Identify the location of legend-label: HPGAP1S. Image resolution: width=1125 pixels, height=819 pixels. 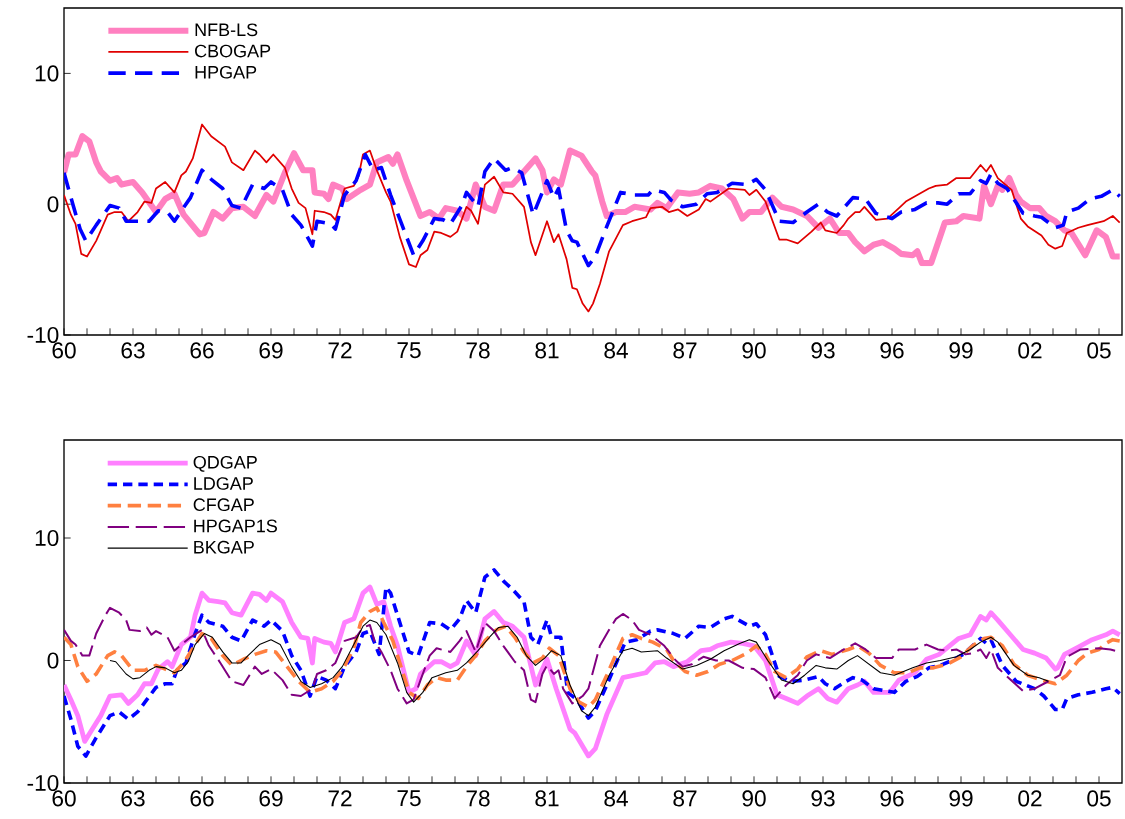
(235, 526).